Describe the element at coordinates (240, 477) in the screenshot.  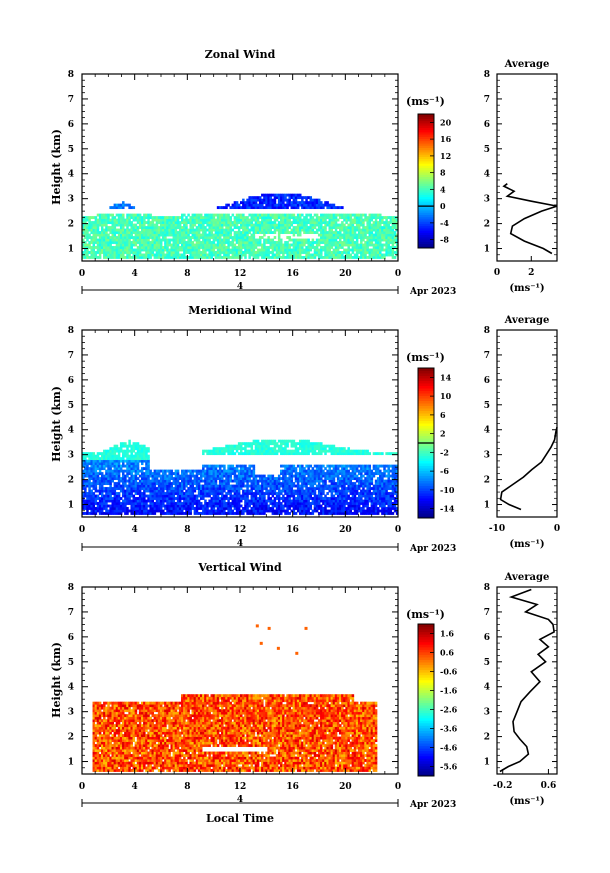
I see `heatmap-cells` at that location.